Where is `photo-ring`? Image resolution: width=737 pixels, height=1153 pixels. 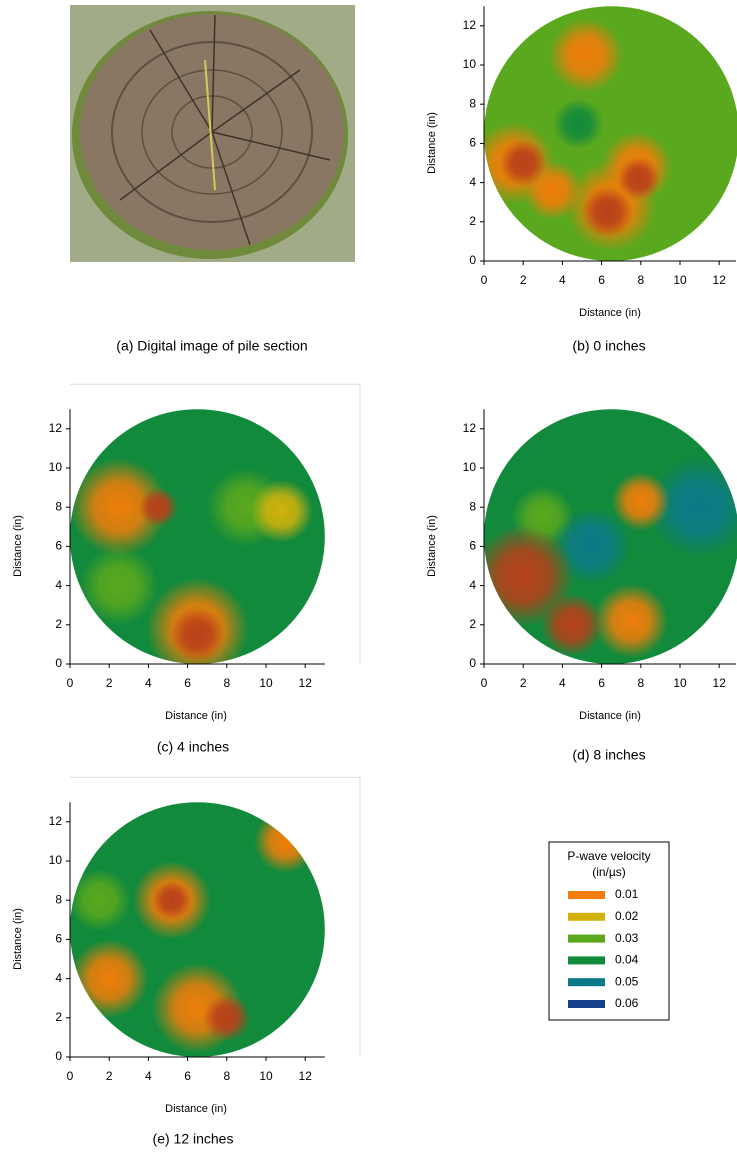
photo-ring is located at coordinates (212, 132).